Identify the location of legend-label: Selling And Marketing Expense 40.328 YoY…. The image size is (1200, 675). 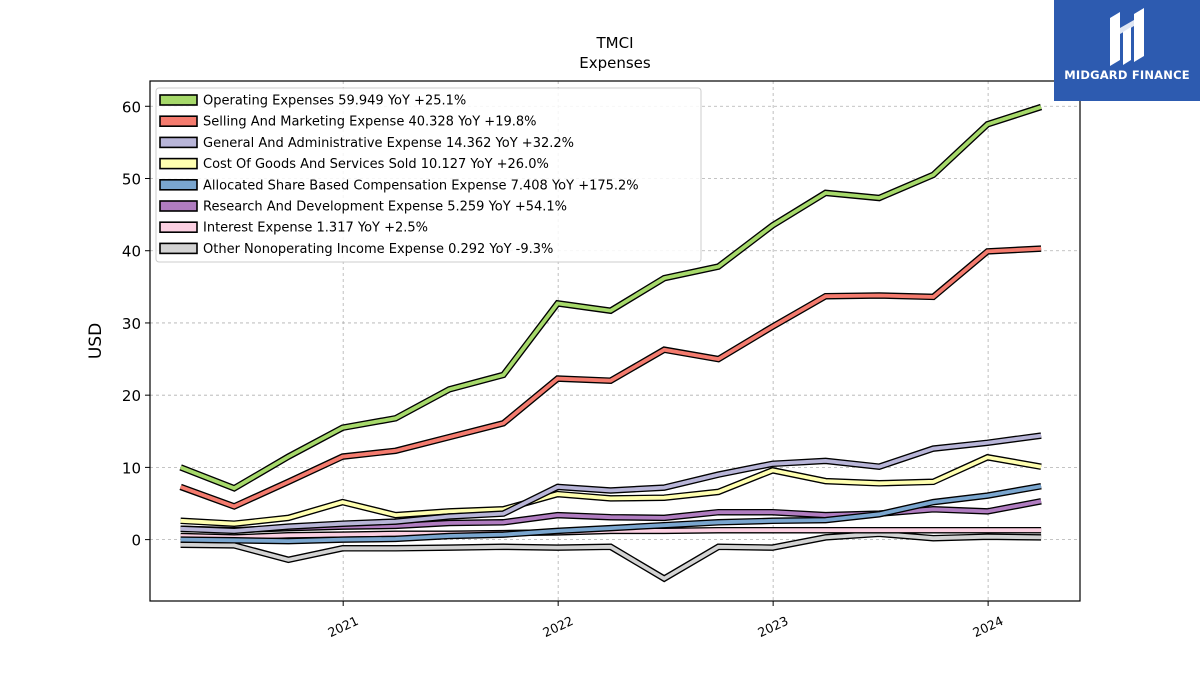
(370, 122).